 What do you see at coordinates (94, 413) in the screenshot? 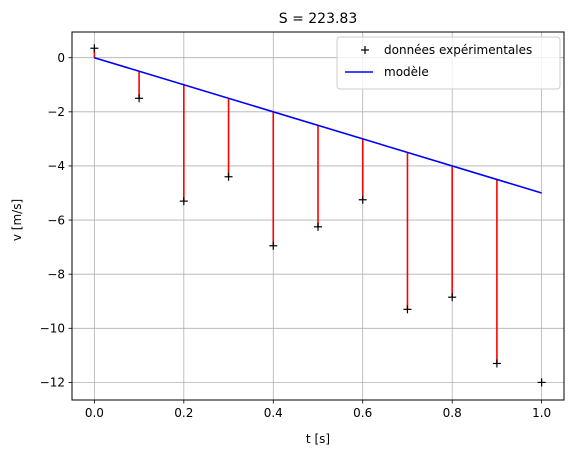
I see `x-tick-label: 0.0` at bounding box center [94, 413].